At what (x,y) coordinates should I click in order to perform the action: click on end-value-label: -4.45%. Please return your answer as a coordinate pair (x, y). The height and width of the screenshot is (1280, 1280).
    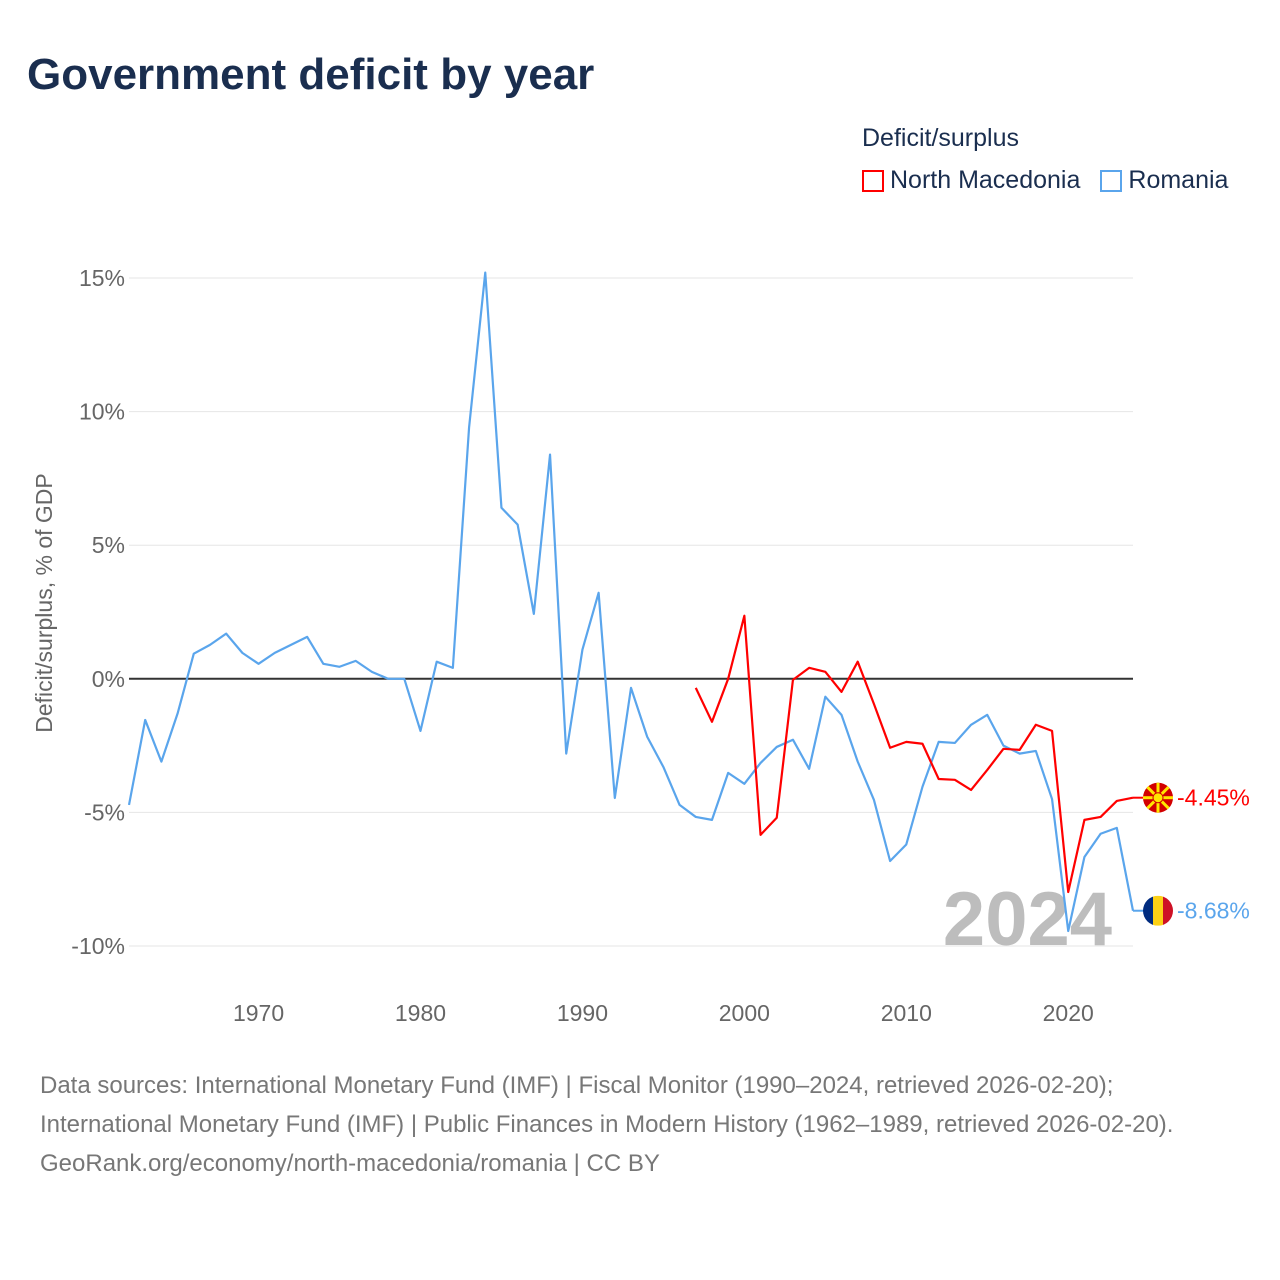
    Looking at the image, I should click on (1213, 798).